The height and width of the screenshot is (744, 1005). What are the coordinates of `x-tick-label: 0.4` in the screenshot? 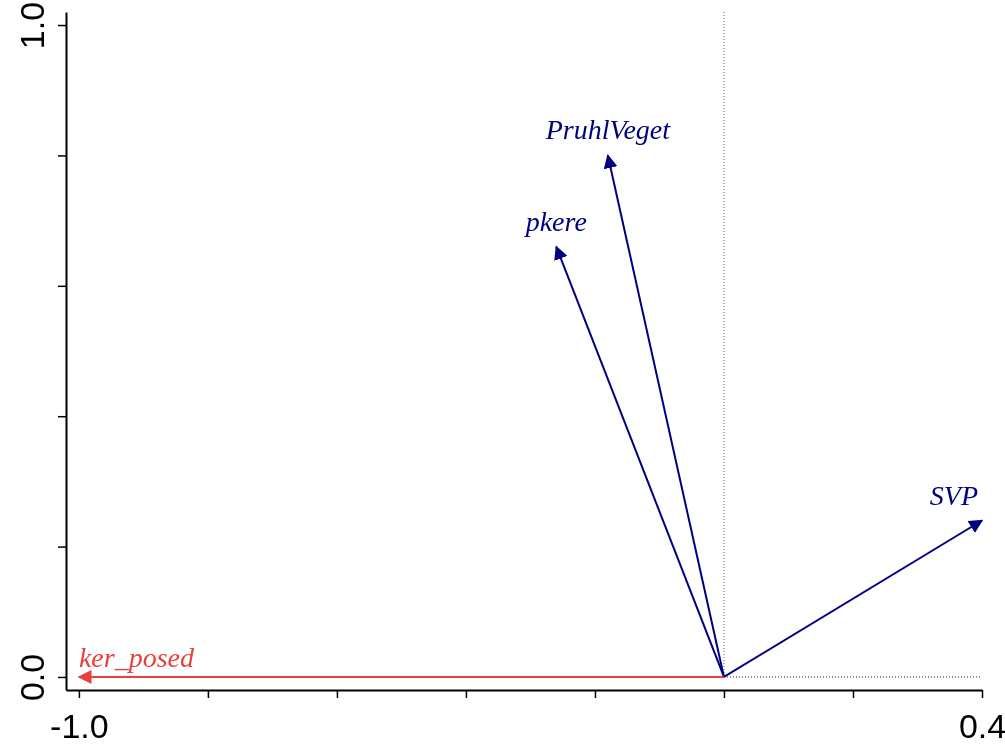 It's located at (981, 725).